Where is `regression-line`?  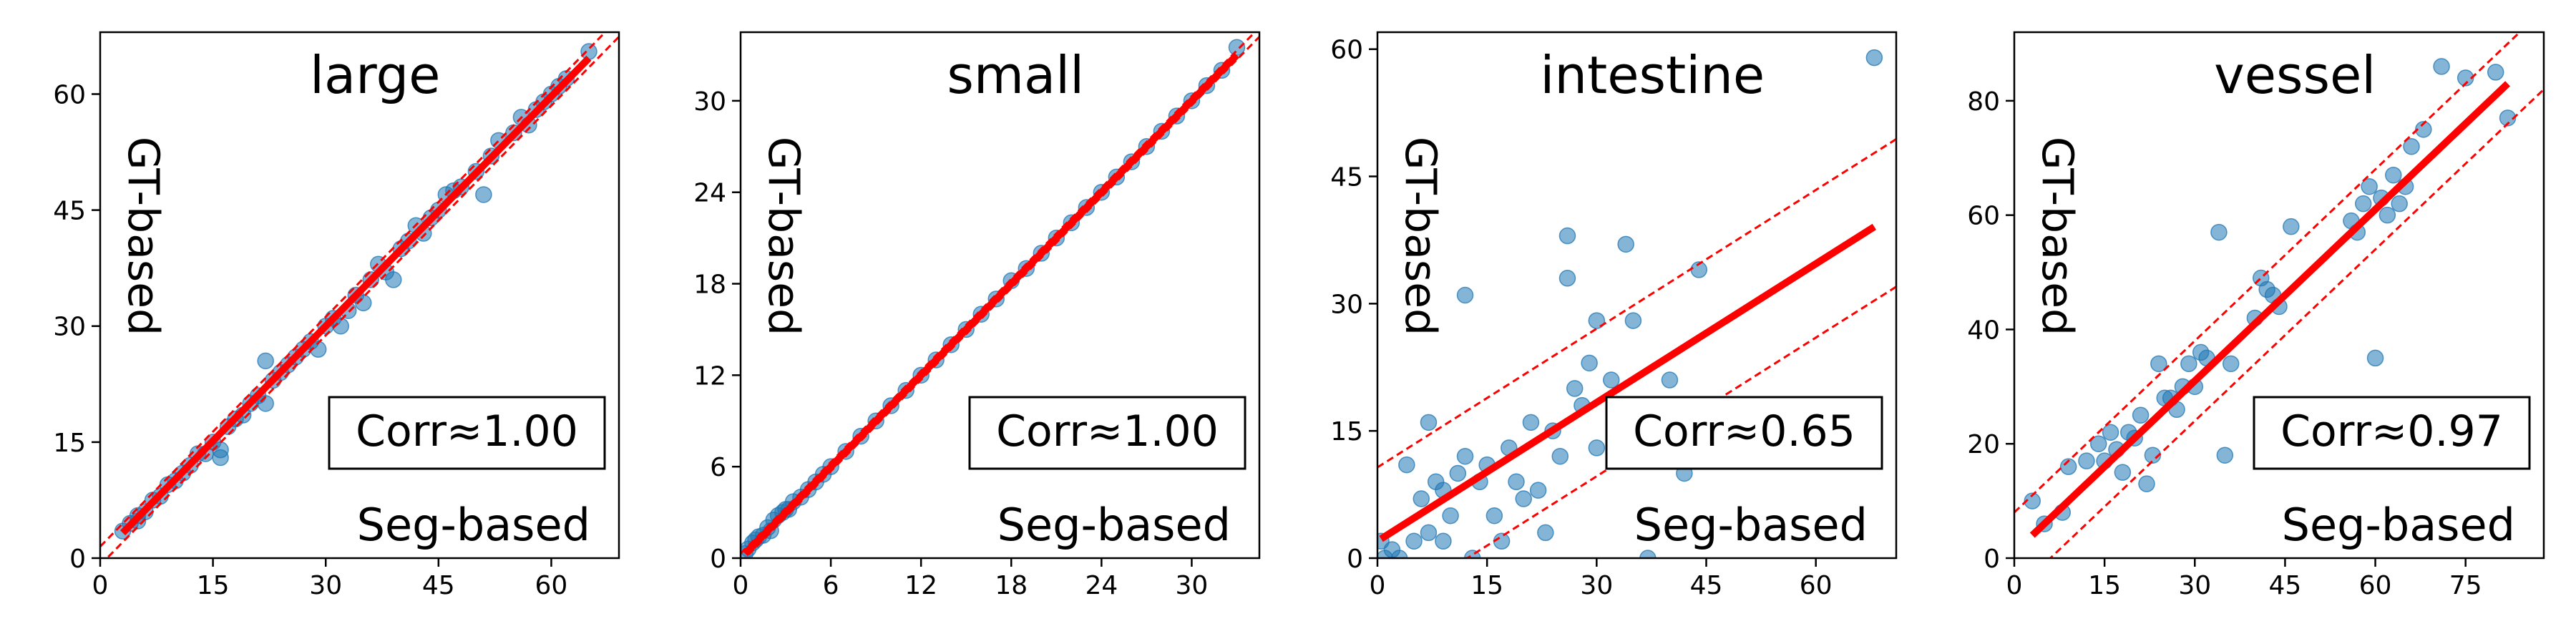 regression-line is located at coordinates (1628, 382).